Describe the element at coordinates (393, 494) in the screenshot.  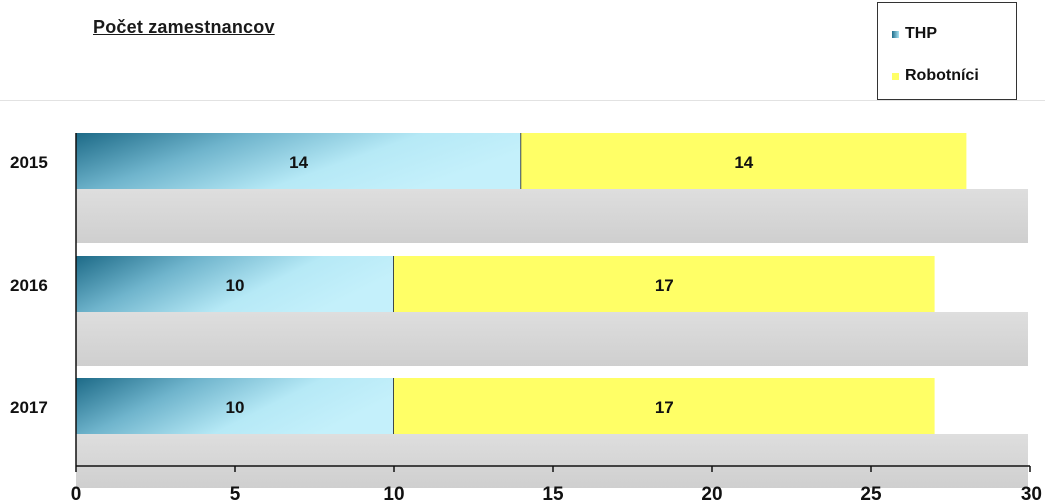
I see `x-tick-label: 10` at that location.